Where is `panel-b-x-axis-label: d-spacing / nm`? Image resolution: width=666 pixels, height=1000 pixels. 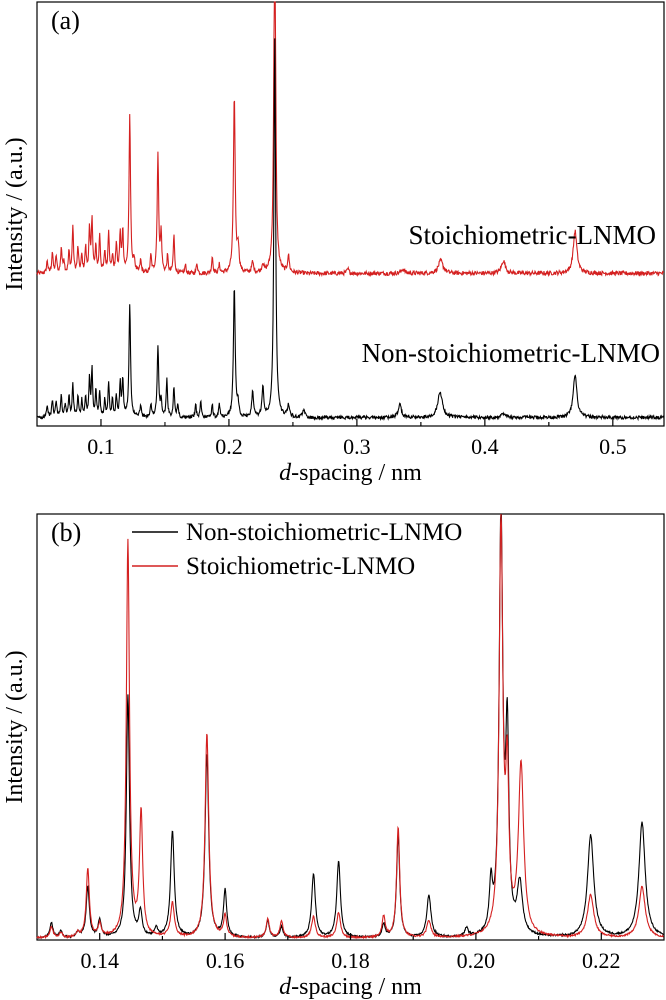 panel-b-x-axis-label: d-spacing / nm is located at coordinates (350, 987).